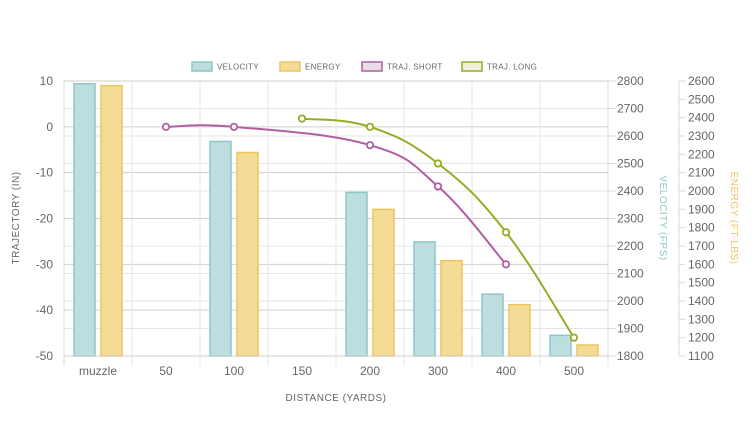  I want to click on energy-axis-title: ENERGY (FT-LBS), so click(733, 218).